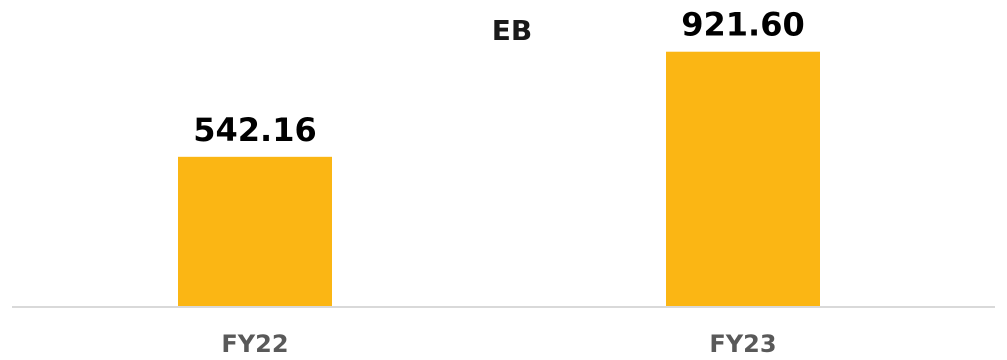 This screenshot has height=360, width=1007. I want to click on x-tick-label-fy23: FY23, so click(742, 344).